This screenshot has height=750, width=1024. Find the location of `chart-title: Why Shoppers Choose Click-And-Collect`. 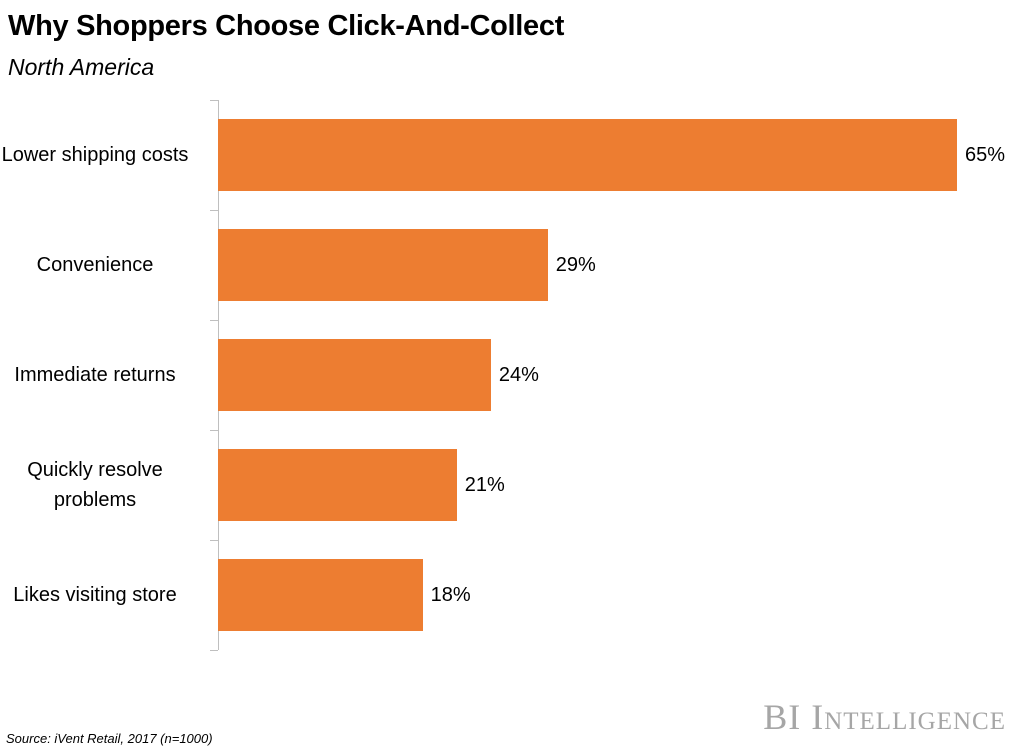

chart-title: Why Shoppers Choose Click-And-Collect is located at coordinates (286, 26).